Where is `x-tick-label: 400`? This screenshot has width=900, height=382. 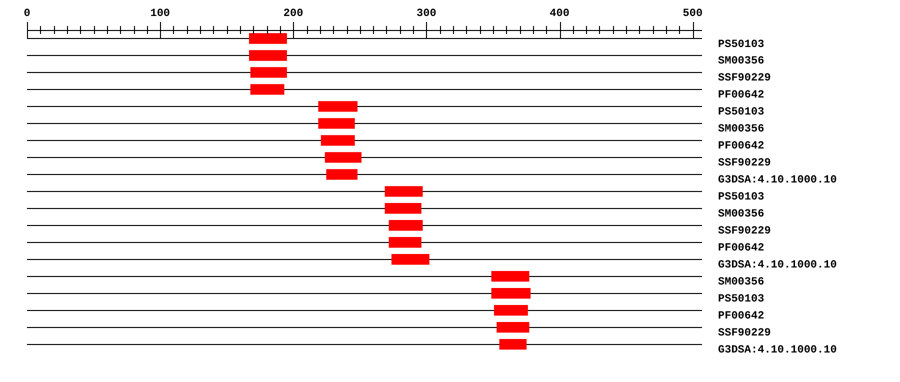
x-tick-label: 400 is located at coordinates (560, 14).